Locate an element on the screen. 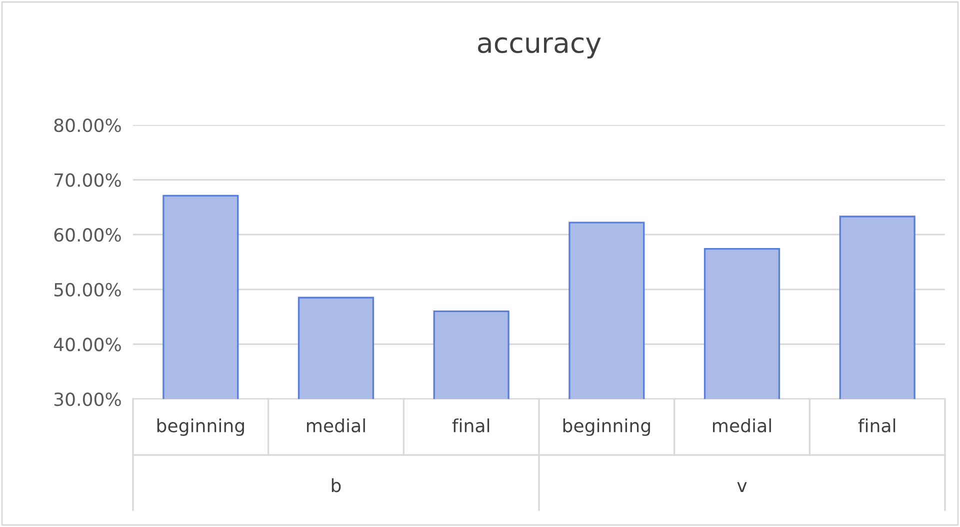  chart-title: accuracy is located at coordinates (539, 48).